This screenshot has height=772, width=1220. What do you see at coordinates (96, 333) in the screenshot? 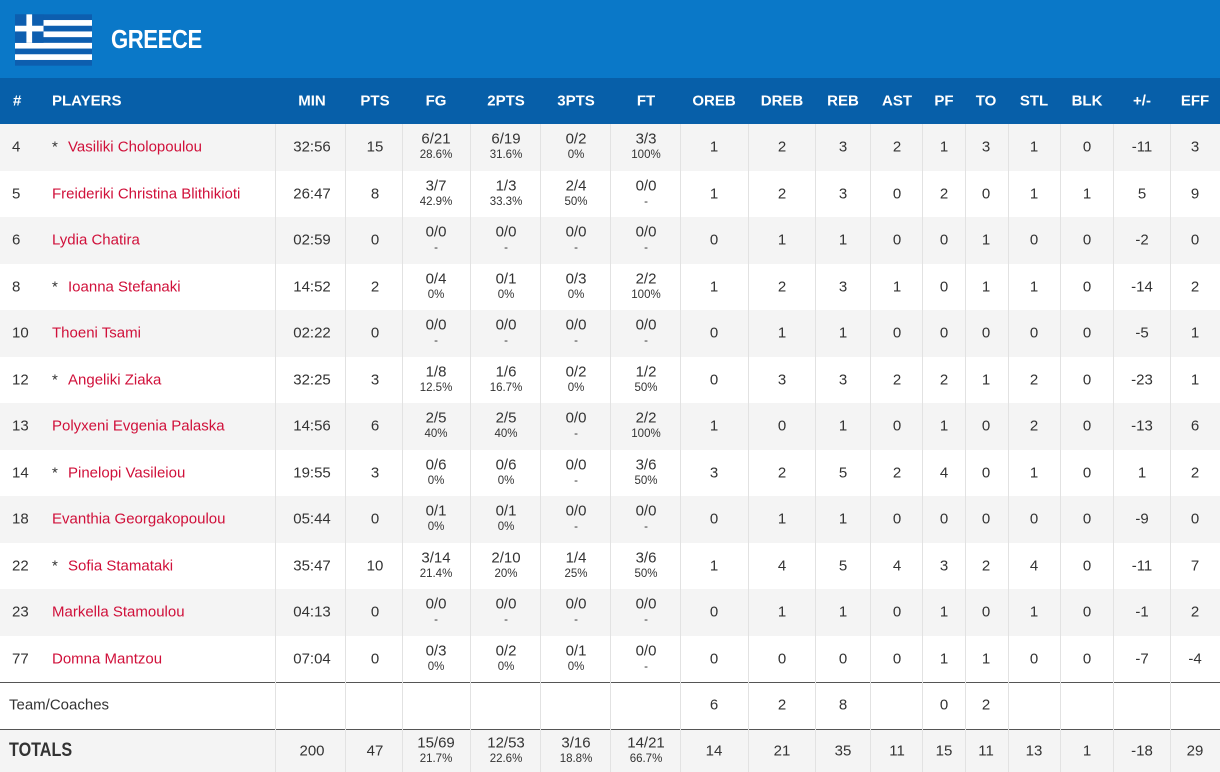
I see `player-name: Thoeni Tsami` at bounding box center [96, 333].